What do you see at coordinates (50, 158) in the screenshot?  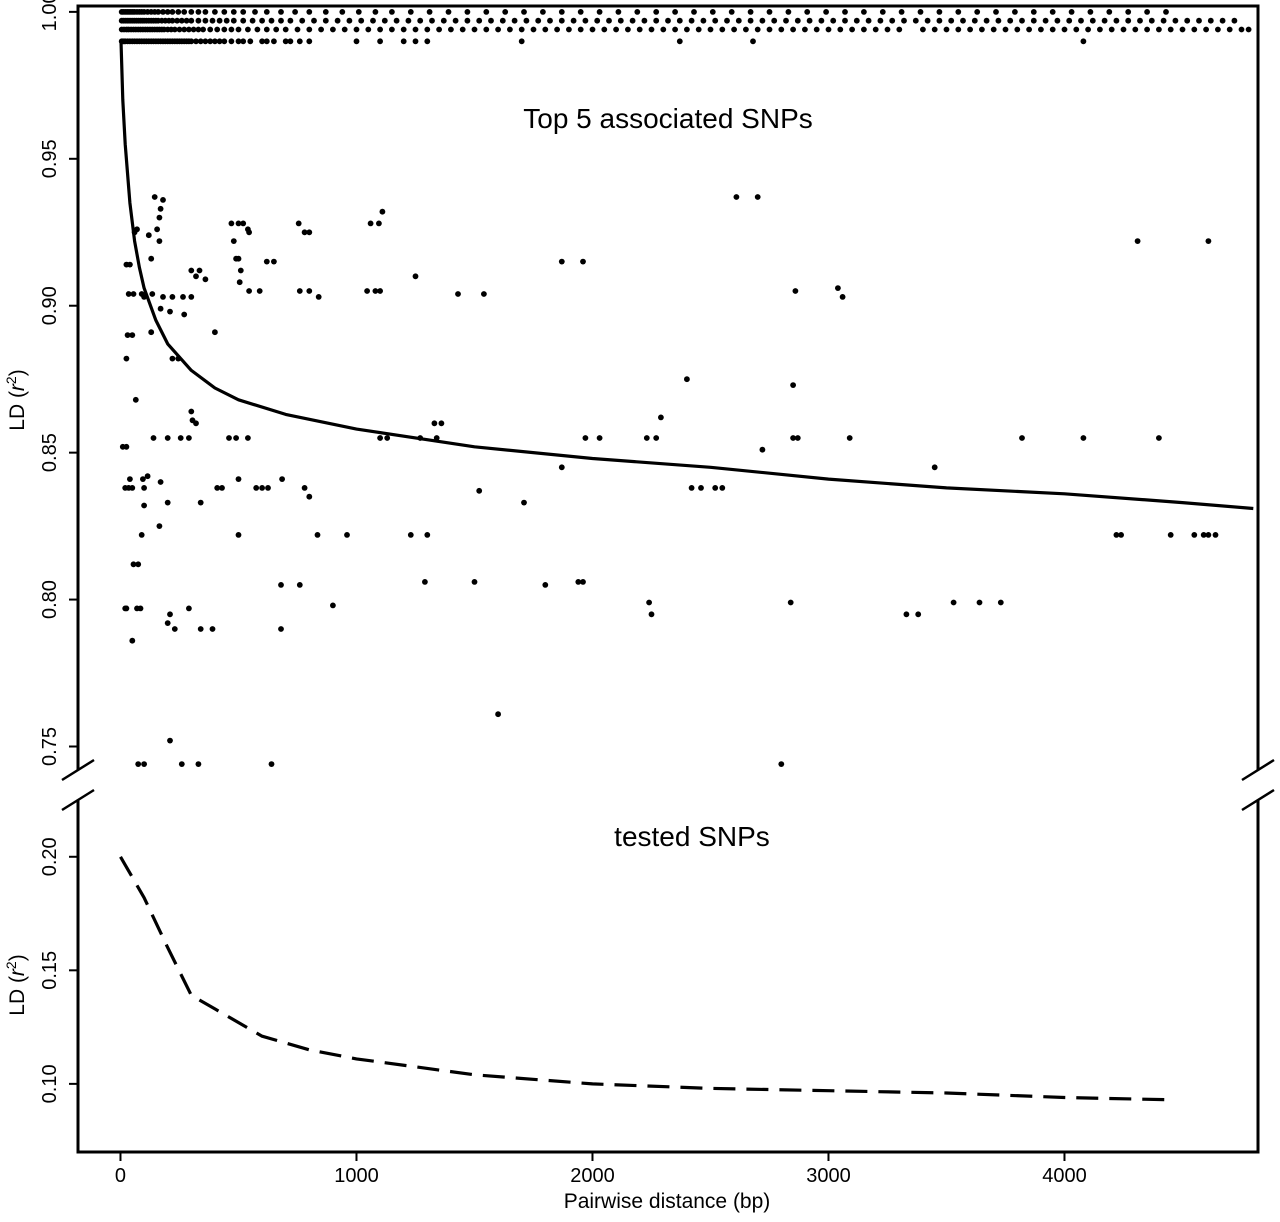 I see `upper-y-tick-label-4: 0.95` at bounding box center [50, 158].